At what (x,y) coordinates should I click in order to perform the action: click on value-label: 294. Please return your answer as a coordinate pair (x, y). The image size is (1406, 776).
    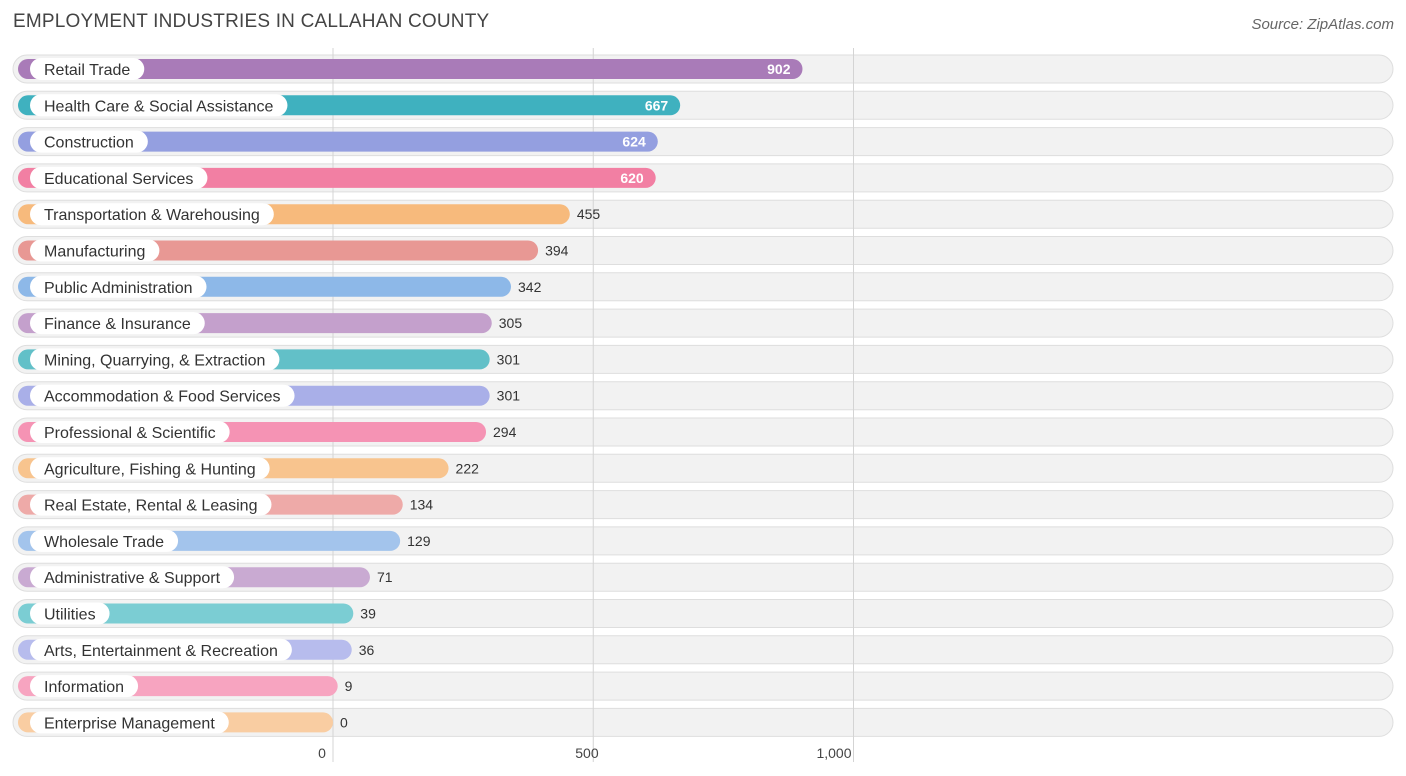
    Looking at the image, I should click on (505, 432).